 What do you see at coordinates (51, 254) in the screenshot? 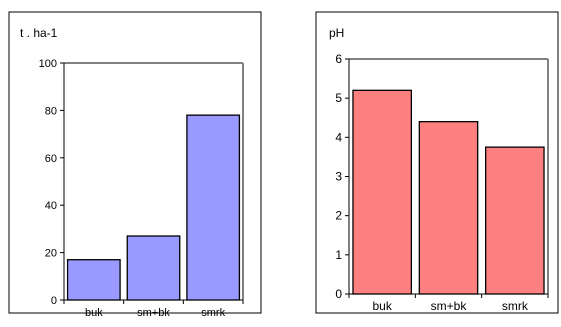
I see `y-tick-label: 20` at bounding box center [51, 254].